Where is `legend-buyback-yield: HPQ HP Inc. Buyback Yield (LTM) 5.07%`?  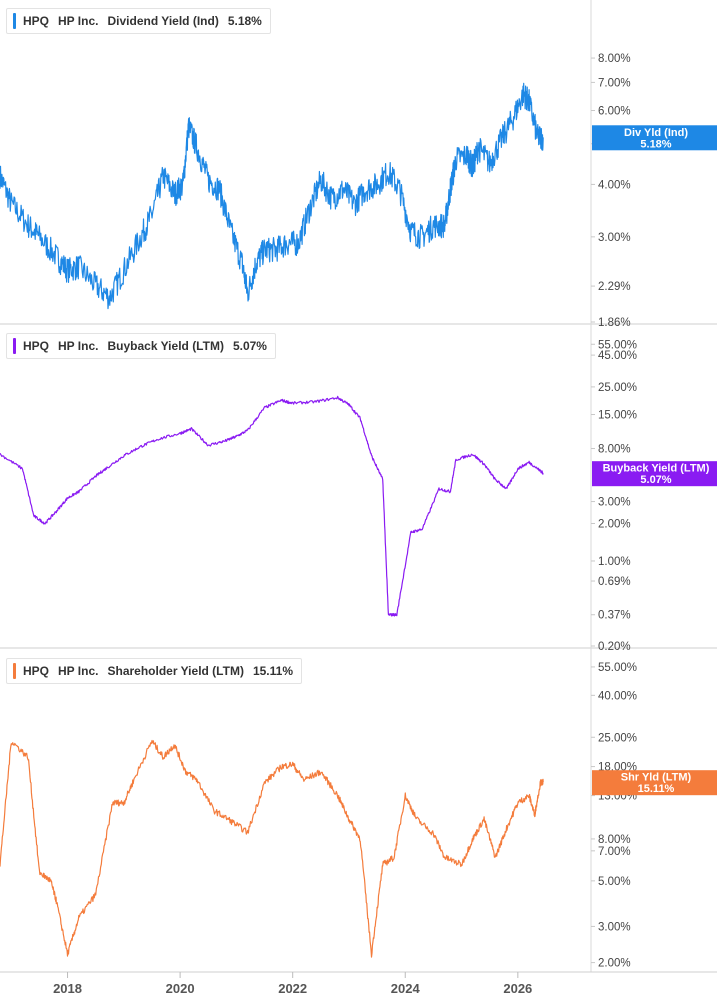
legend-buyback-yield: HPQ HP Inc. Buyback Yield (LTM) 5.07% is located at coordinates (141, 346).